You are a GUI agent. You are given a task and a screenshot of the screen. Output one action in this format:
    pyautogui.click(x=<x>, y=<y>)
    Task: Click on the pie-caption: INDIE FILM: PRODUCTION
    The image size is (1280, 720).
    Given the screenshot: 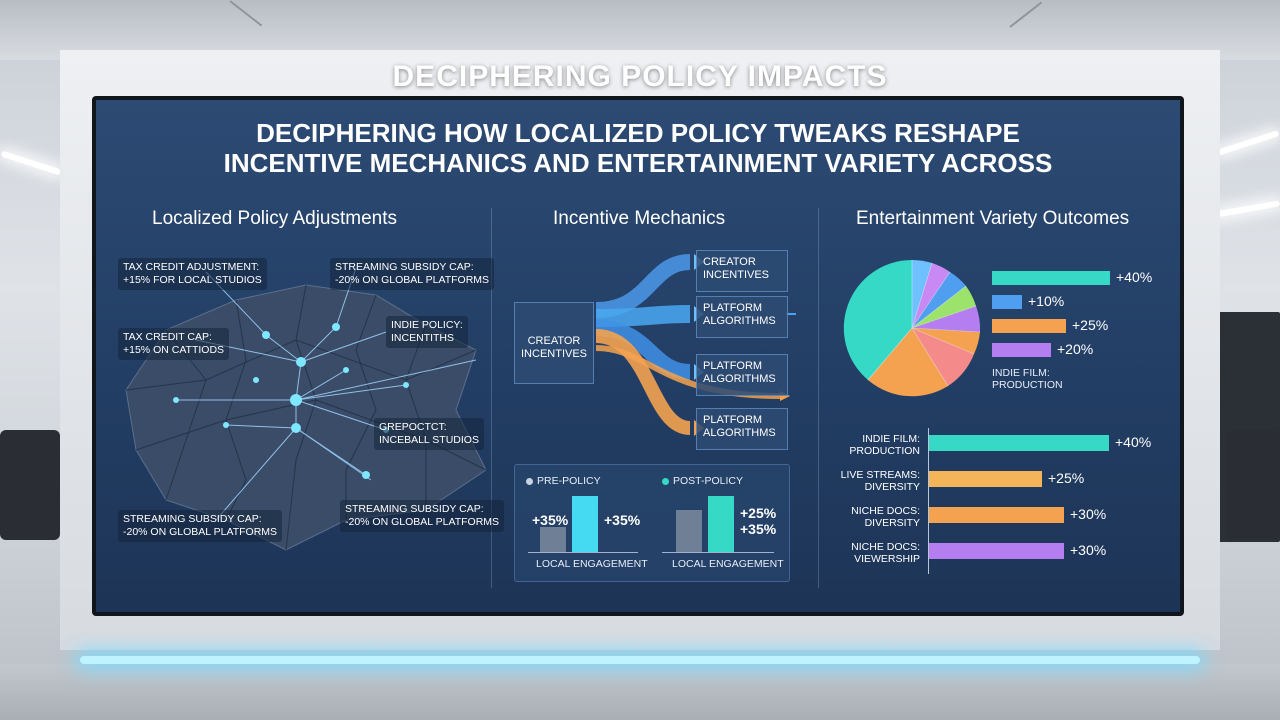 What is the action you would take?
    pyautogui.click(x=1027, y=379)
    